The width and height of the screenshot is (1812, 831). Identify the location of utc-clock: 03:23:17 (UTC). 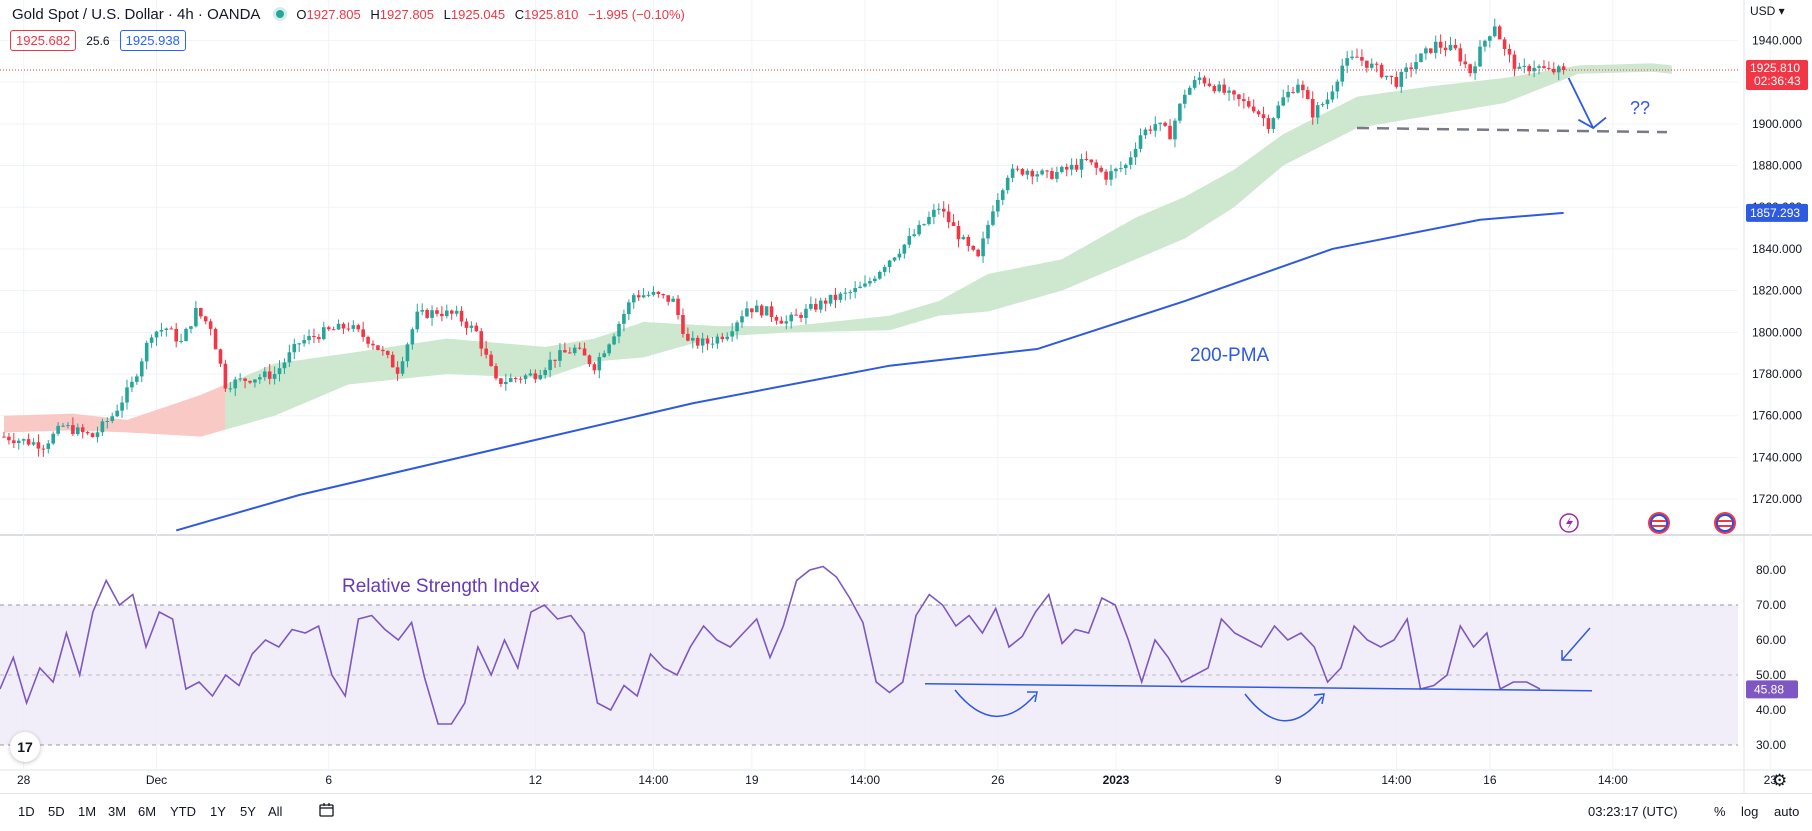
(1633, 811).